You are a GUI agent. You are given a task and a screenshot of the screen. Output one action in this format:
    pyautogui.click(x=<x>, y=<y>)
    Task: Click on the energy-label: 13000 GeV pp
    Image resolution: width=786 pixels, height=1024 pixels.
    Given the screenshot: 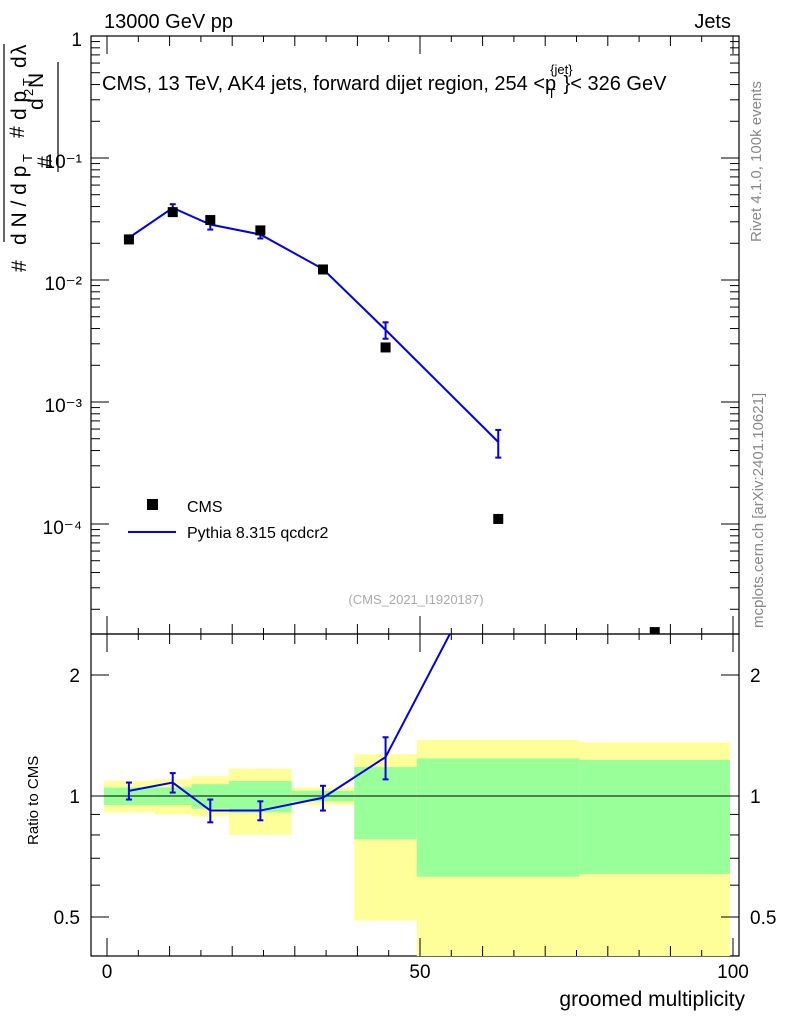 What is the action you would take?
    pyautogui.click(x=168, y=22)
    